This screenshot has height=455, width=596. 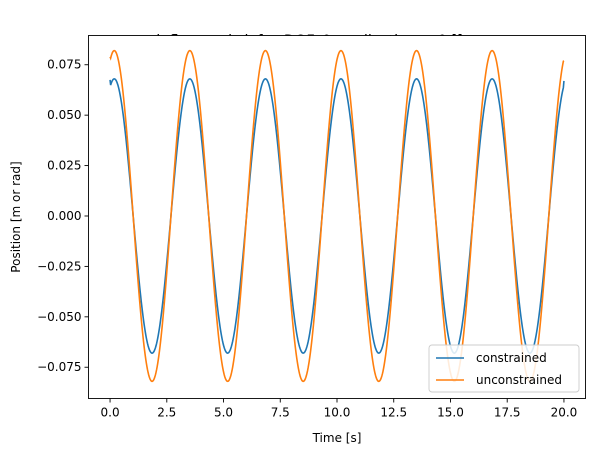 What do you see at coordinates (64, 166) in the screenshot?
I see `y-tick-label: 0.025` at bounding box center [64, 166].